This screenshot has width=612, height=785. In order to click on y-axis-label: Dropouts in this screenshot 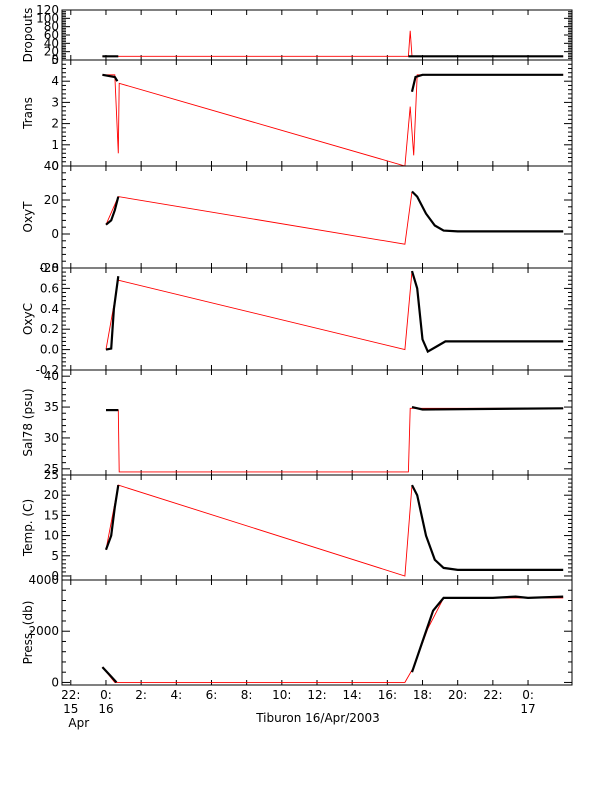, I will do `click(28, 35)`.